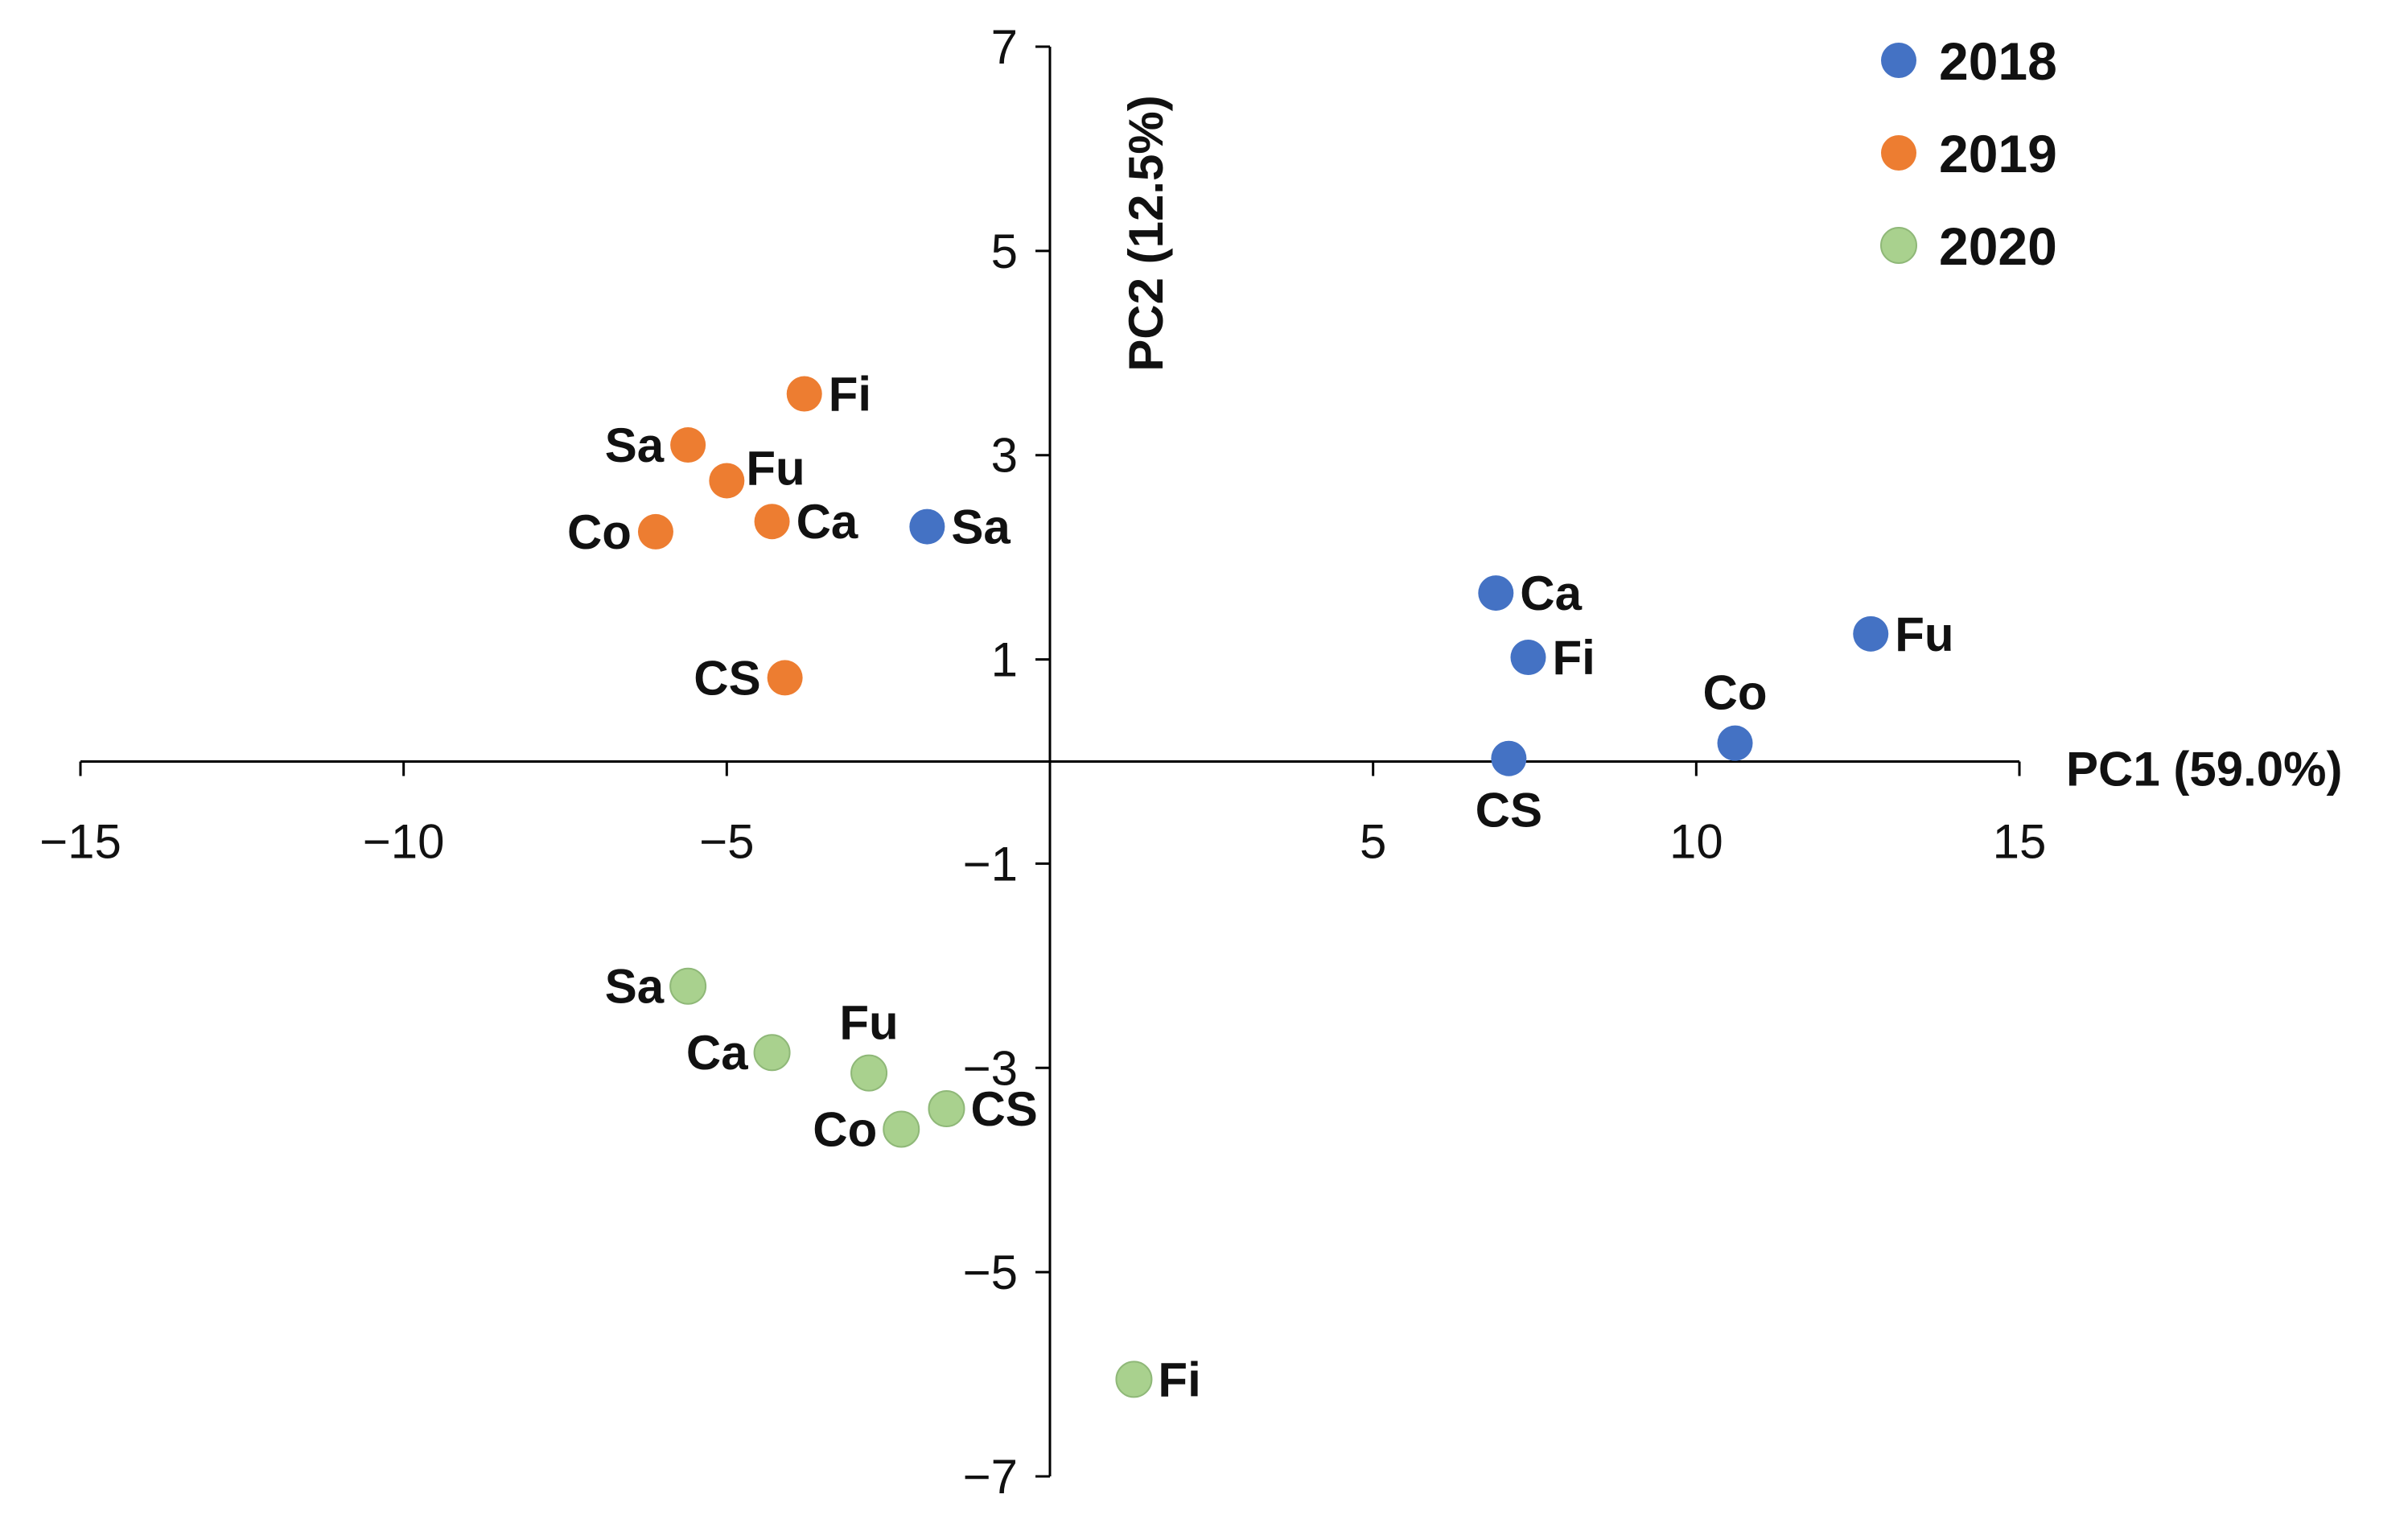 The width and height of the screenshot is (2408, 1515). What do you see at coordinates (1496, 593) in the screenshot?
I see `point-2018-ca` at bounding box center [1496, 593].